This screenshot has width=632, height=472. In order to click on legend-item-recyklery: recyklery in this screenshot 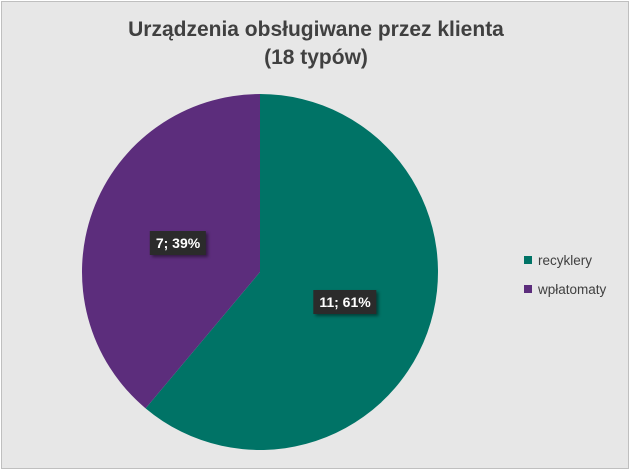, I will do `click(565, 260)`.